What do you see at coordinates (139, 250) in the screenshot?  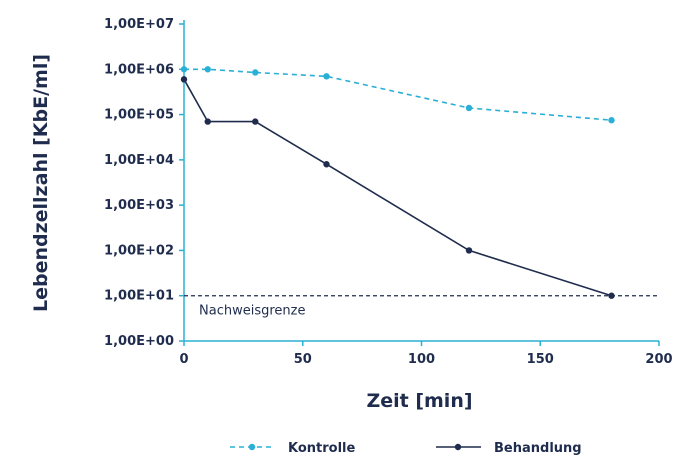 I see `y-tick-label: 1,00E+02` at bounding box center [139, 250].